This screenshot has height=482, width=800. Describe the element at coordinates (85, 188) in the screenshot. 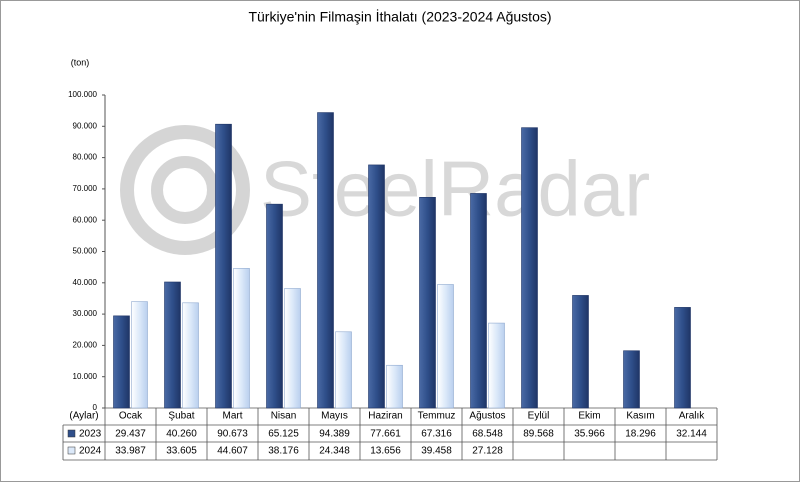

I see `y-tick-label: 70.000` at that location.